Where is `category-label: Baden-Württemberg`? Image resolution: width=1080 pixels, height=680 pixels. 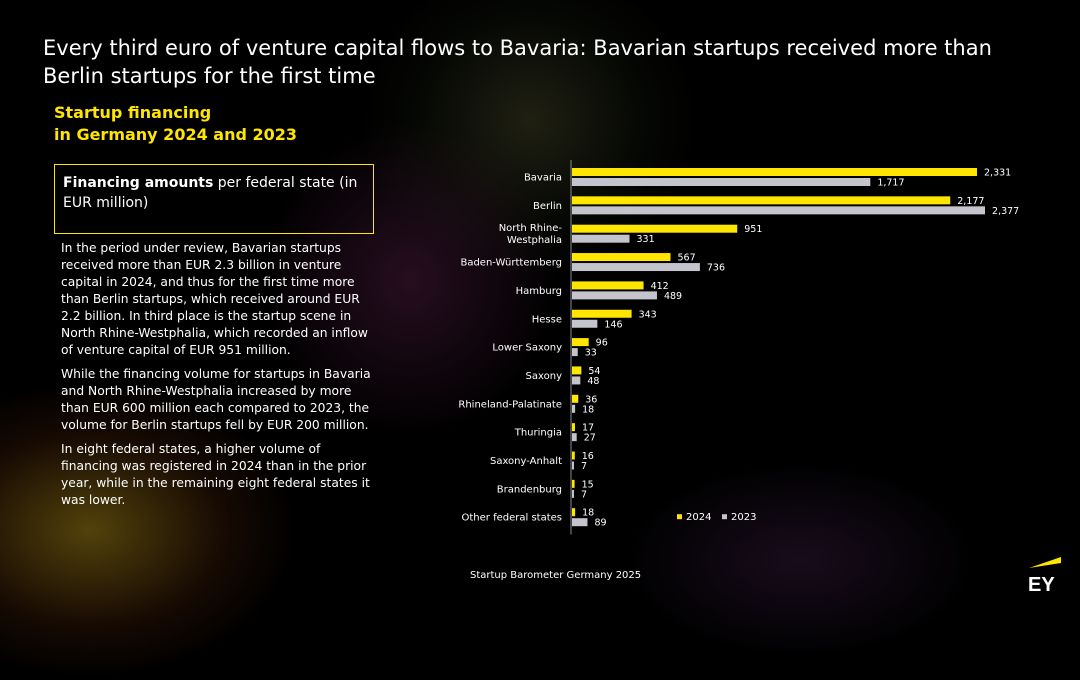 category-label: Baden-Württemberg is located at coordinates (511, 263).